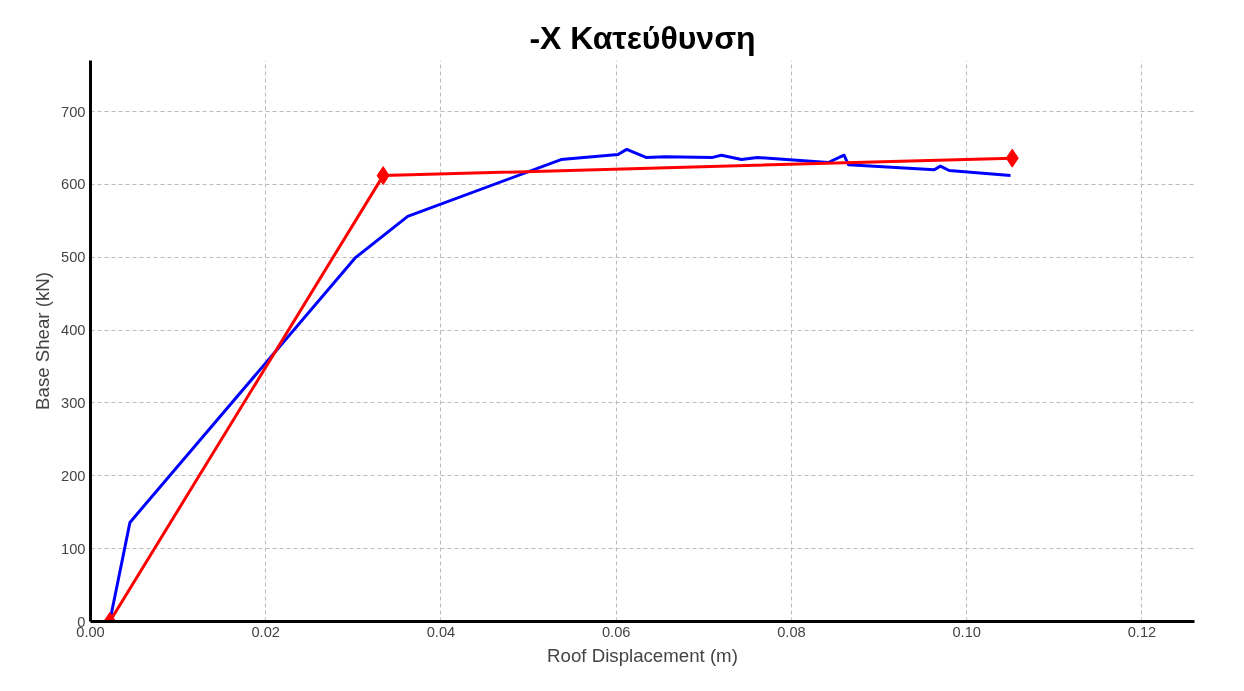  I want to click on x-tick-label: 0.10, so click(966, 631).